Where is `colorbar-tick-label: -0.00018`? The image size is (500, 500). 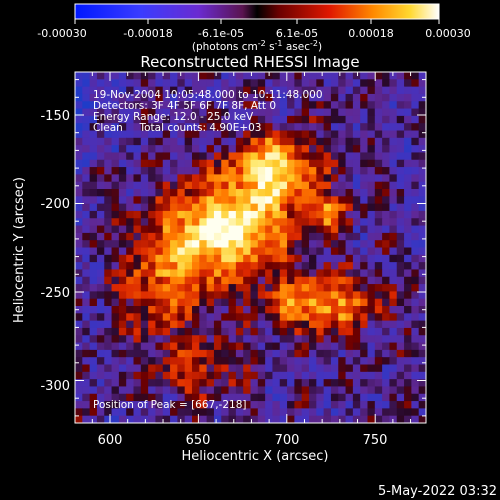
colorbar-tick-label: -0.00018 is located at coordinates (147, 33).